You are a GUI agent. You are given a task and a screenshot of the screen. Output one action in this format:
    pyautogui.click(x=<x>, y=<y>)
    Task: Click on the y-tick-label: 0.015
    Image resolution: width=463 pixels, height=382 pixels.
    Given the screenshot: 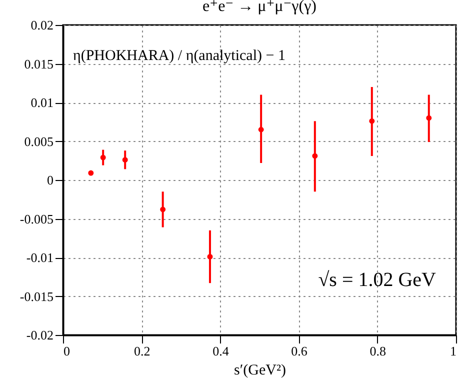 What is the action you would take?
    pyautogui.click(x=39, y=64)
    